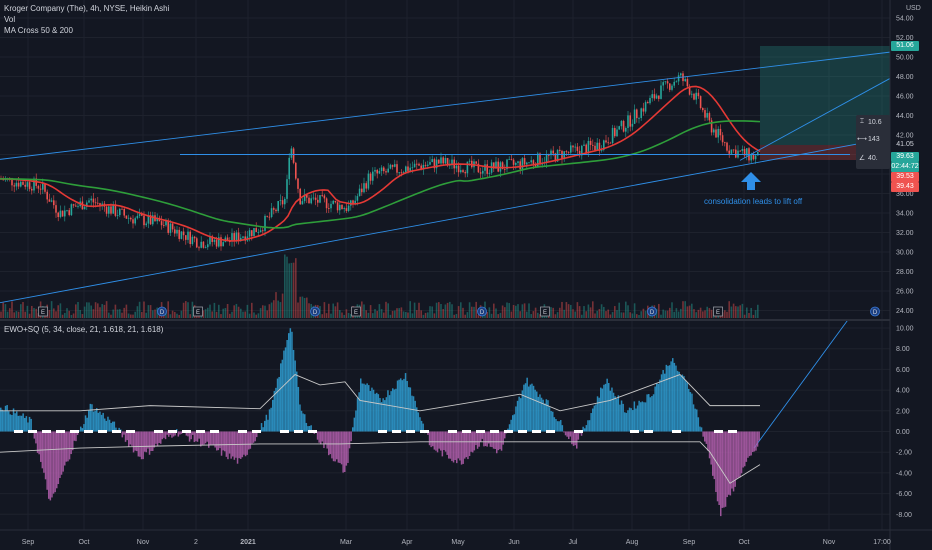 The width and height of the screenshot is (932, 550). Describe the element at coordinates (873, 142) in the screenshot. I see `measure-tool-panel: ⌶ 10.6 ⟷ 143 ∠ 40.` at that location.